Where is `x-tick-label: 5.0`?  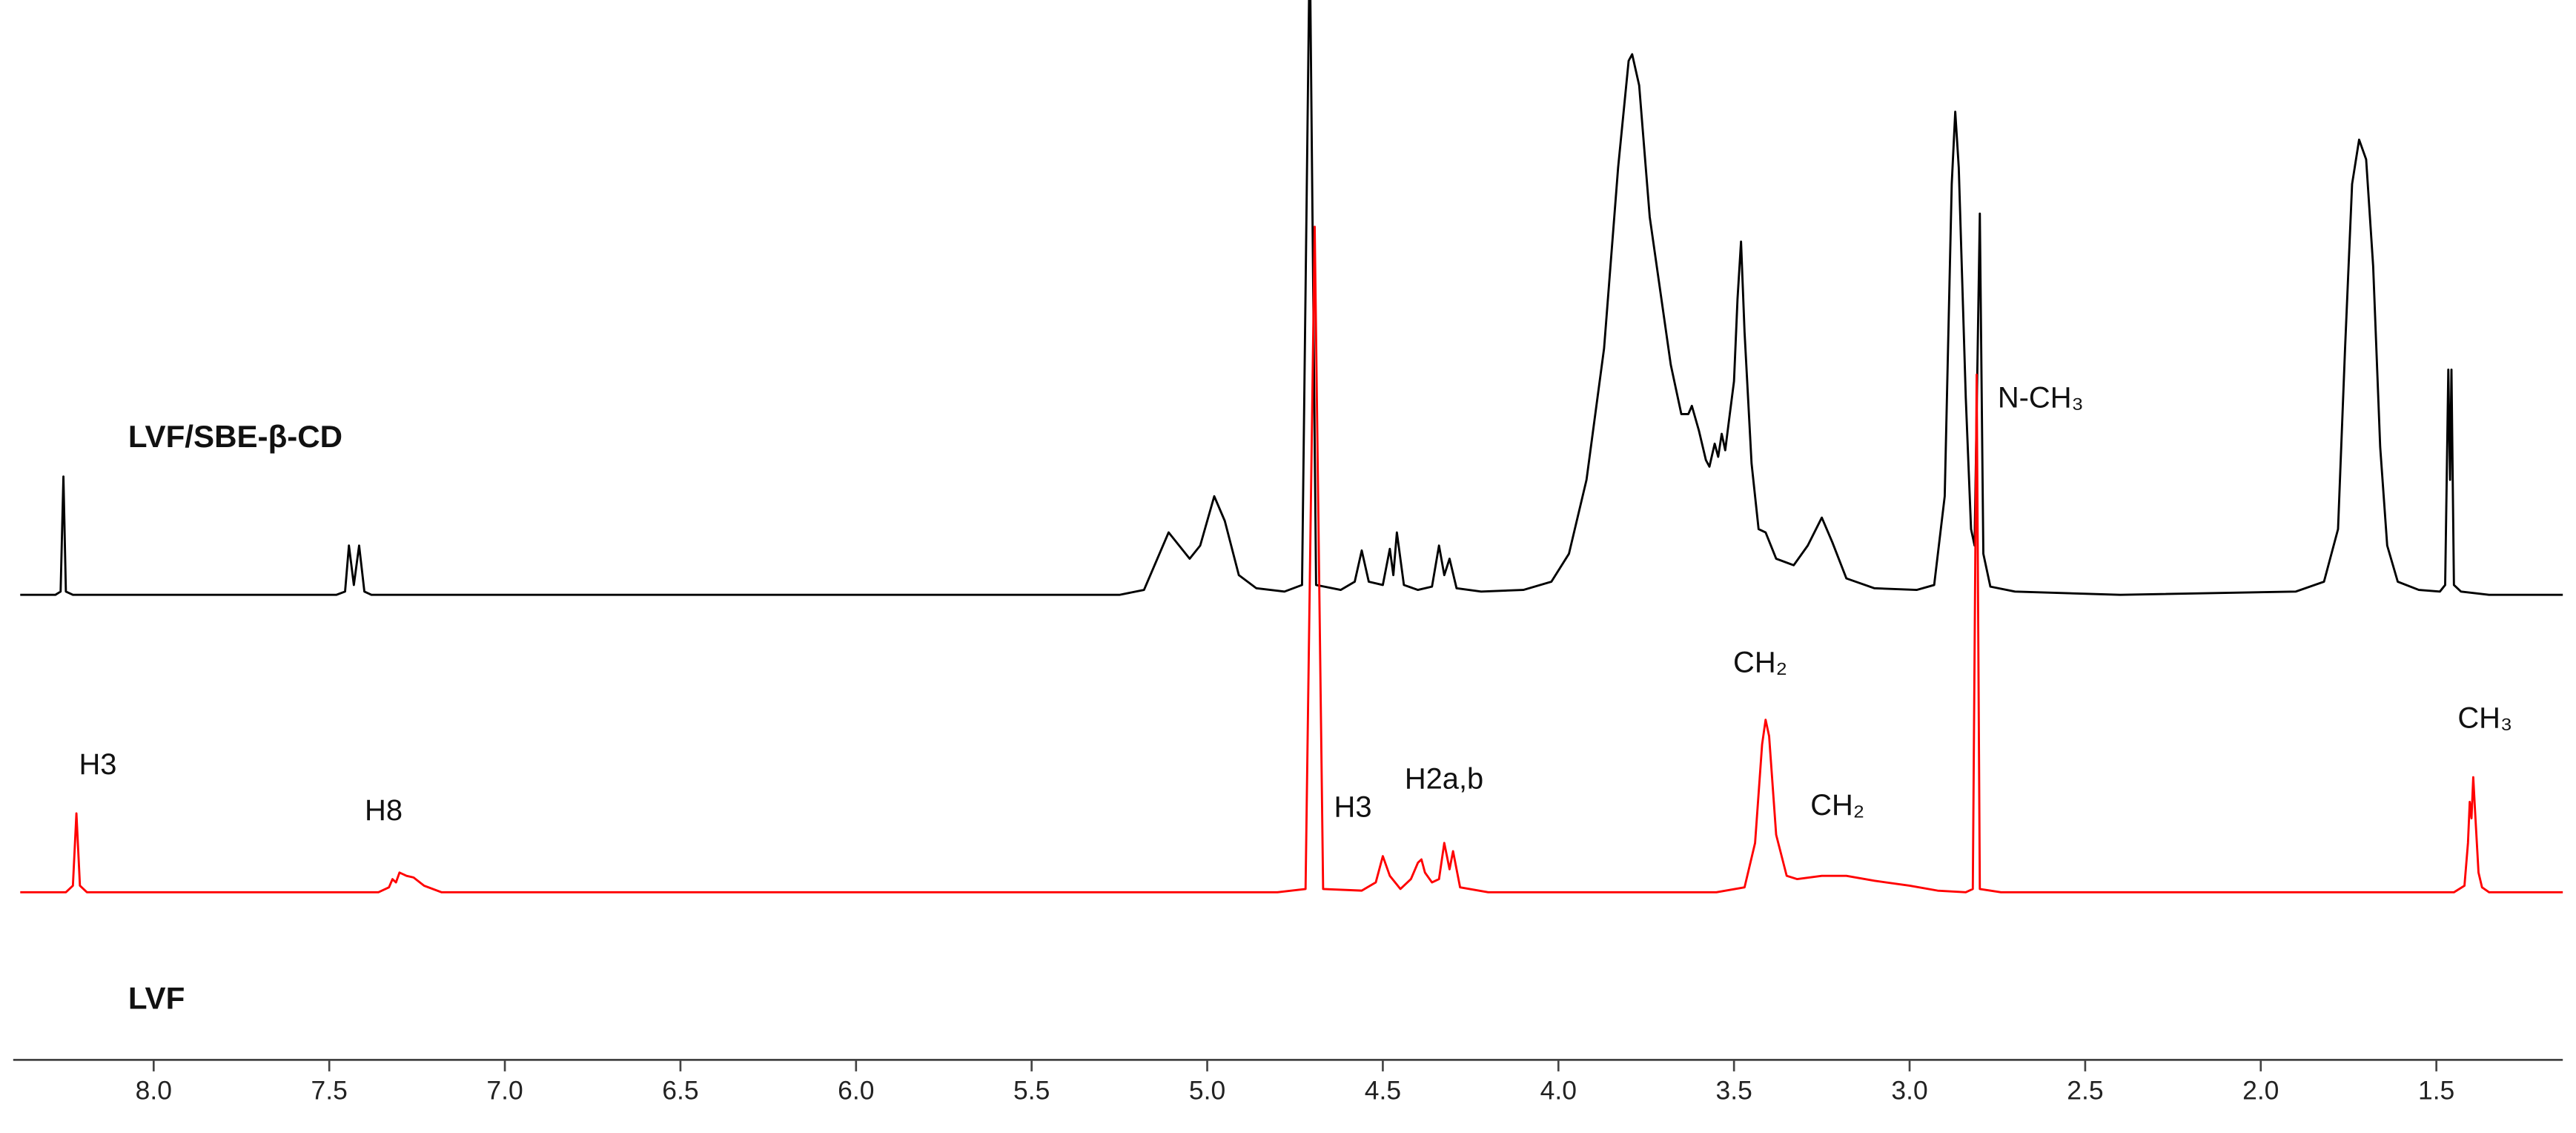
x-tick-label: 5.0 is located at coordinates (1207, 1091).